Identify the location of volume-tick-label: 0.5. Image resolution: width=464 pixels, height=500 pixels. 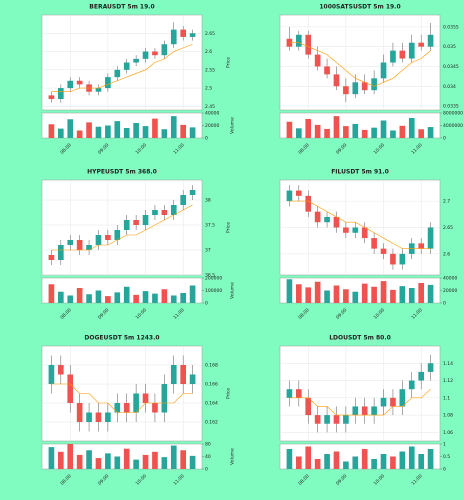
(446, 457).